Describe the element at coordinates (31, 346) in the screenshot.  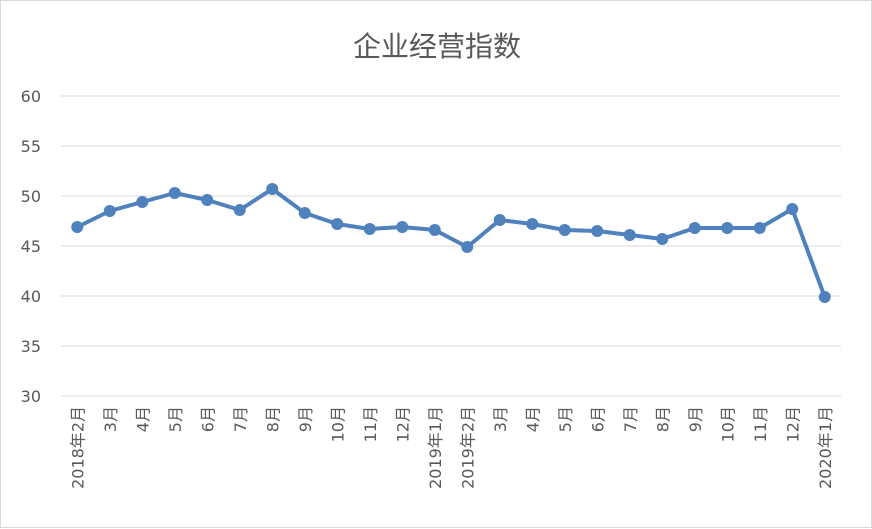
I see `y-tick-label: 35` at that location.